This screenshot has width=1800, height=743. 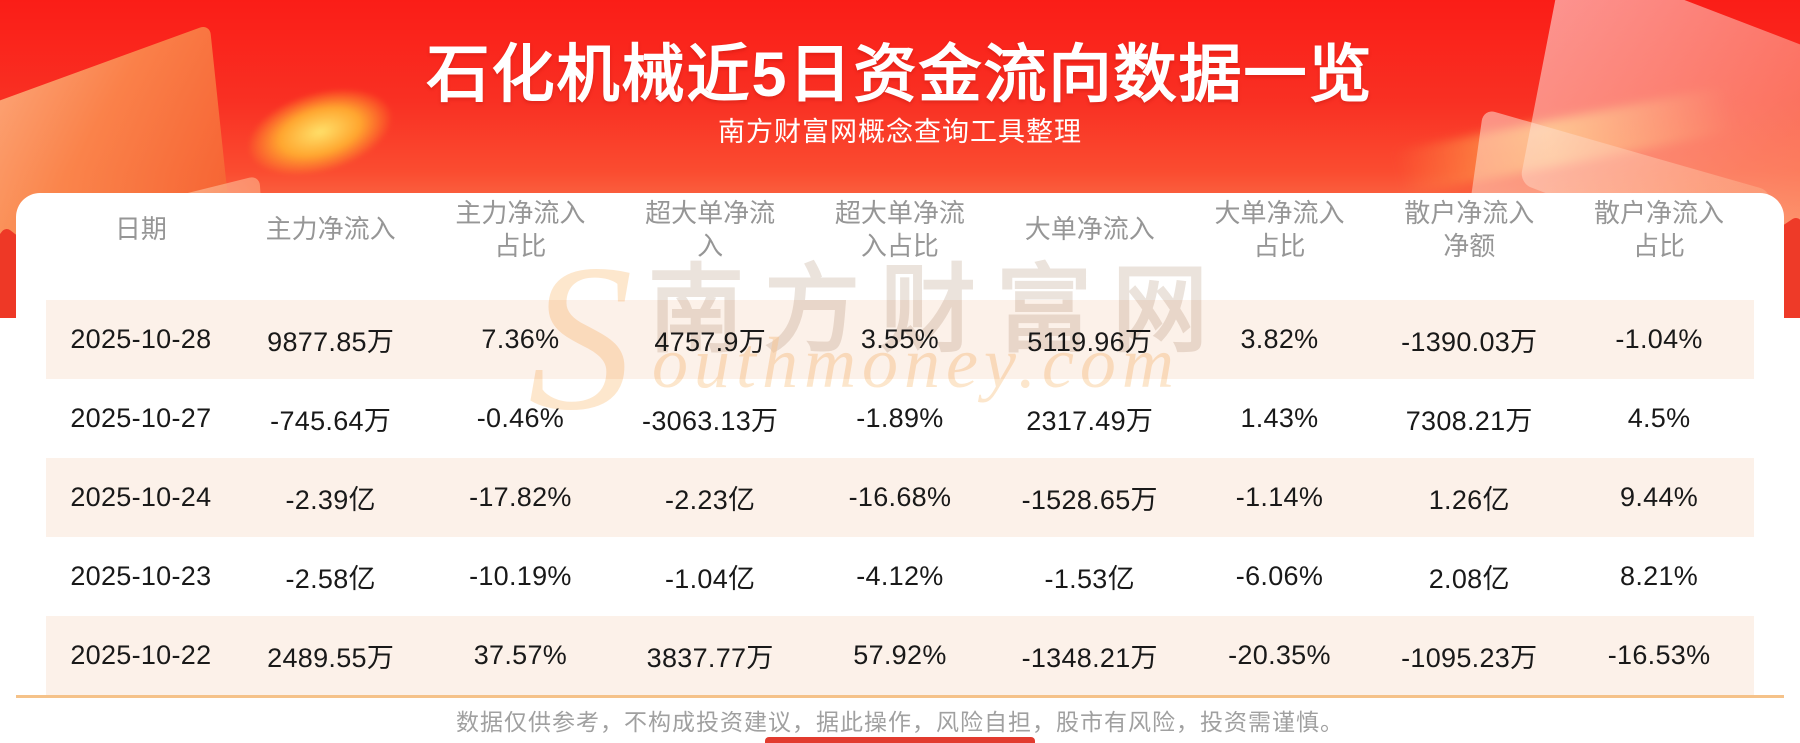 What do you see at coordinates (1469, 229) in the screenshot?
I see `column-header-label: 散户净流入净额` at bounding box center [1469, 229].